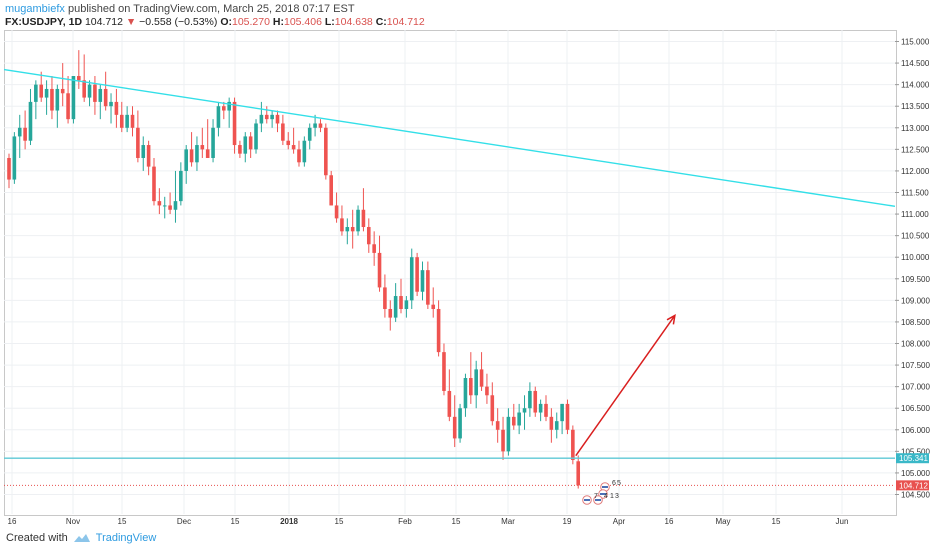 The image size is (932, 550). I want to click on price-tick-label: 109.500, so click(915, 279).